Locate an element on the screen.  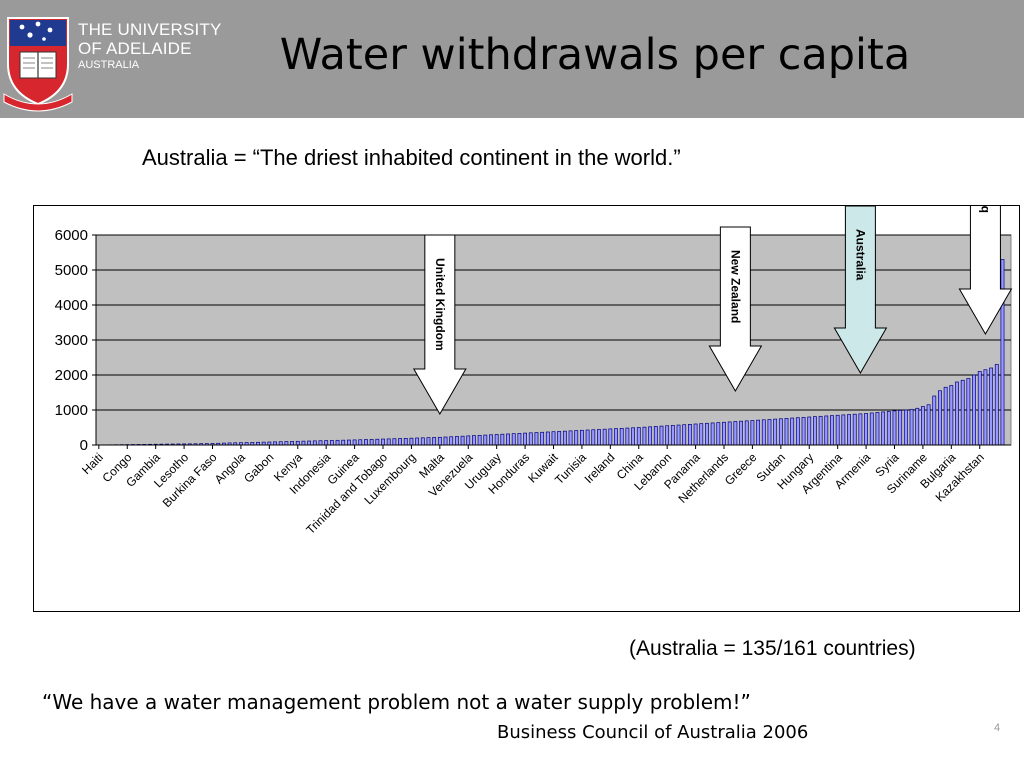
slide-number: 4 is located at coordinates (997, 728).